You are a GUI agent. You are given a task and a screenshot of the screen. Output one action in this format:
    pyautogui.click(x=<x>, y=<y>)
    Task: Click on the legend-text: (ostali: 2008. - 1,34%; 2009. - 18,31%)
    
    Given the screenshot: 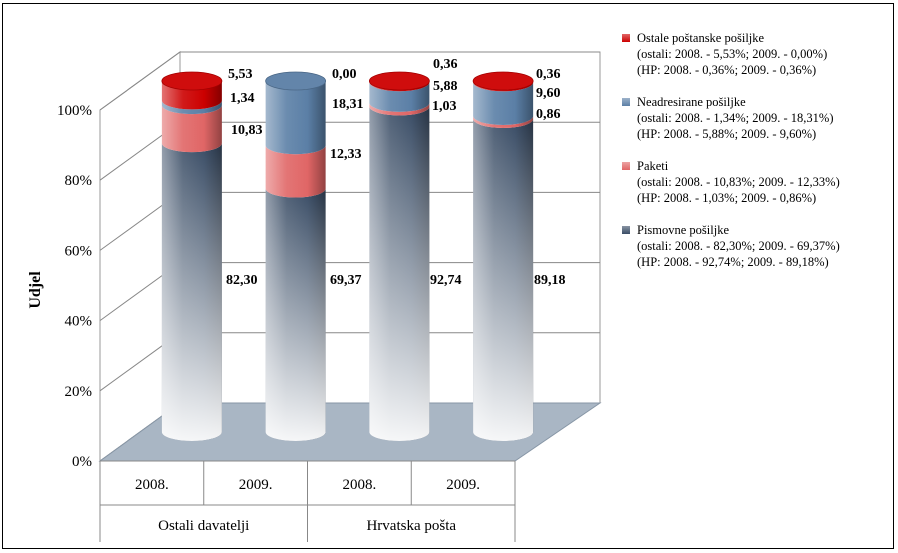 What is the action you would take?
    pyautogui.click(x=735, y=118)
    